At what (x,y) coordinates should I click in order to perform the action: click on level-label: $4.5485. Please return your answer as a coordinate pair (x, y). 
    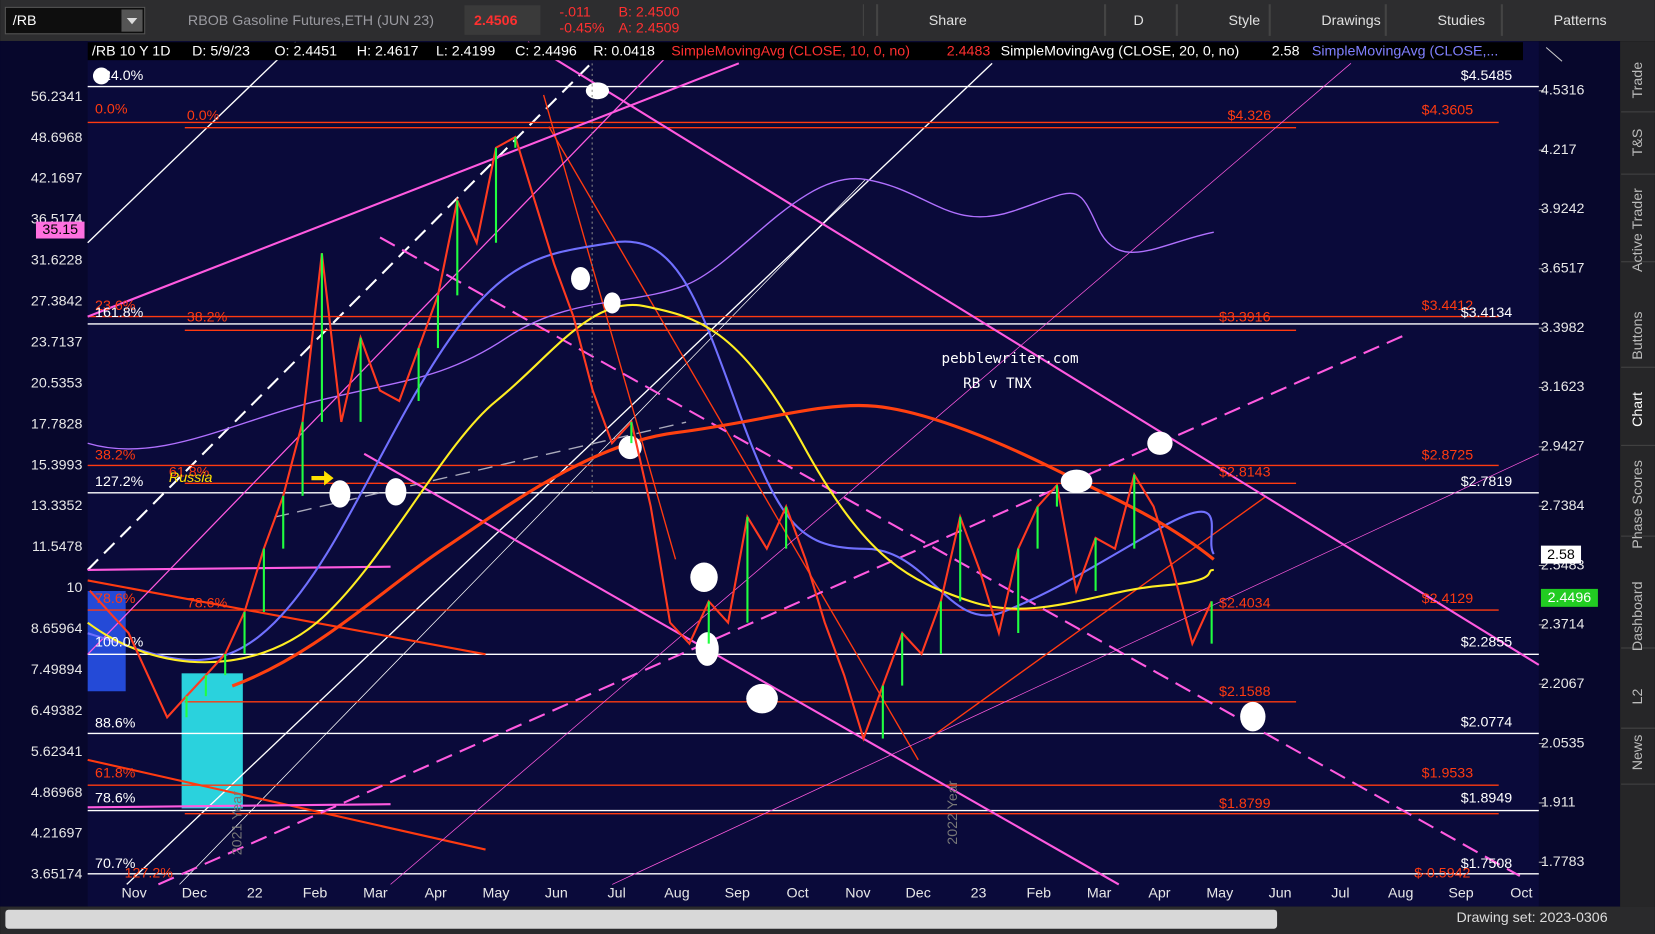
    Looking at the image, I should click on (1487, 76).